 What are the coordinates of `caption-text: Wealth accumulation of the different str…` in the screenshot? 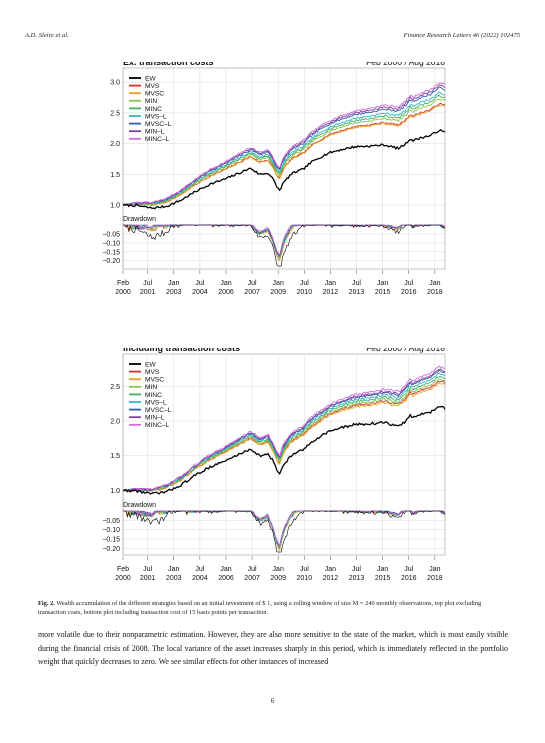 It's located at (260, 608).